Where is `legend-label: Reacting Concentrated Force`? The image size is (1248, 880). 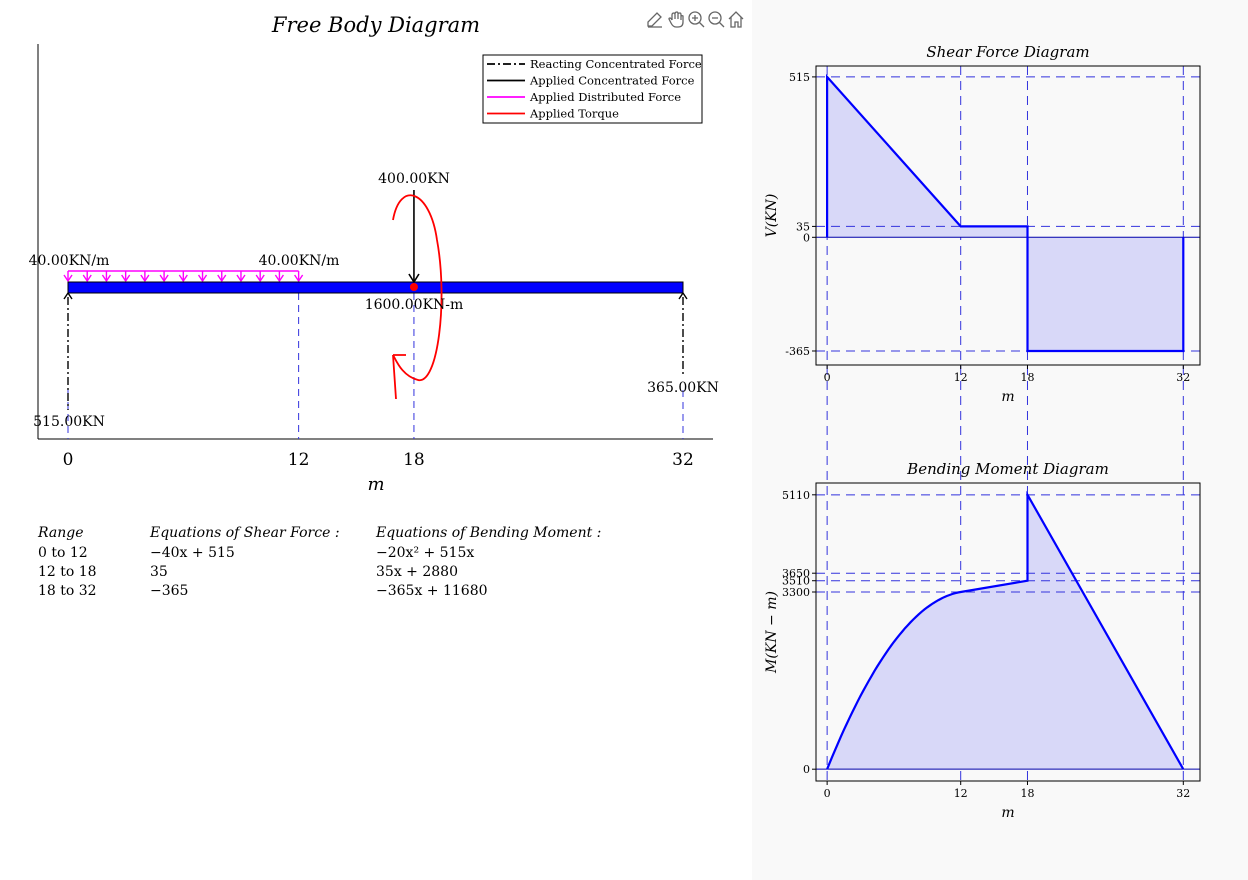
legend-label: Reacting Concentrated Force is located at coordinates (616, 64).